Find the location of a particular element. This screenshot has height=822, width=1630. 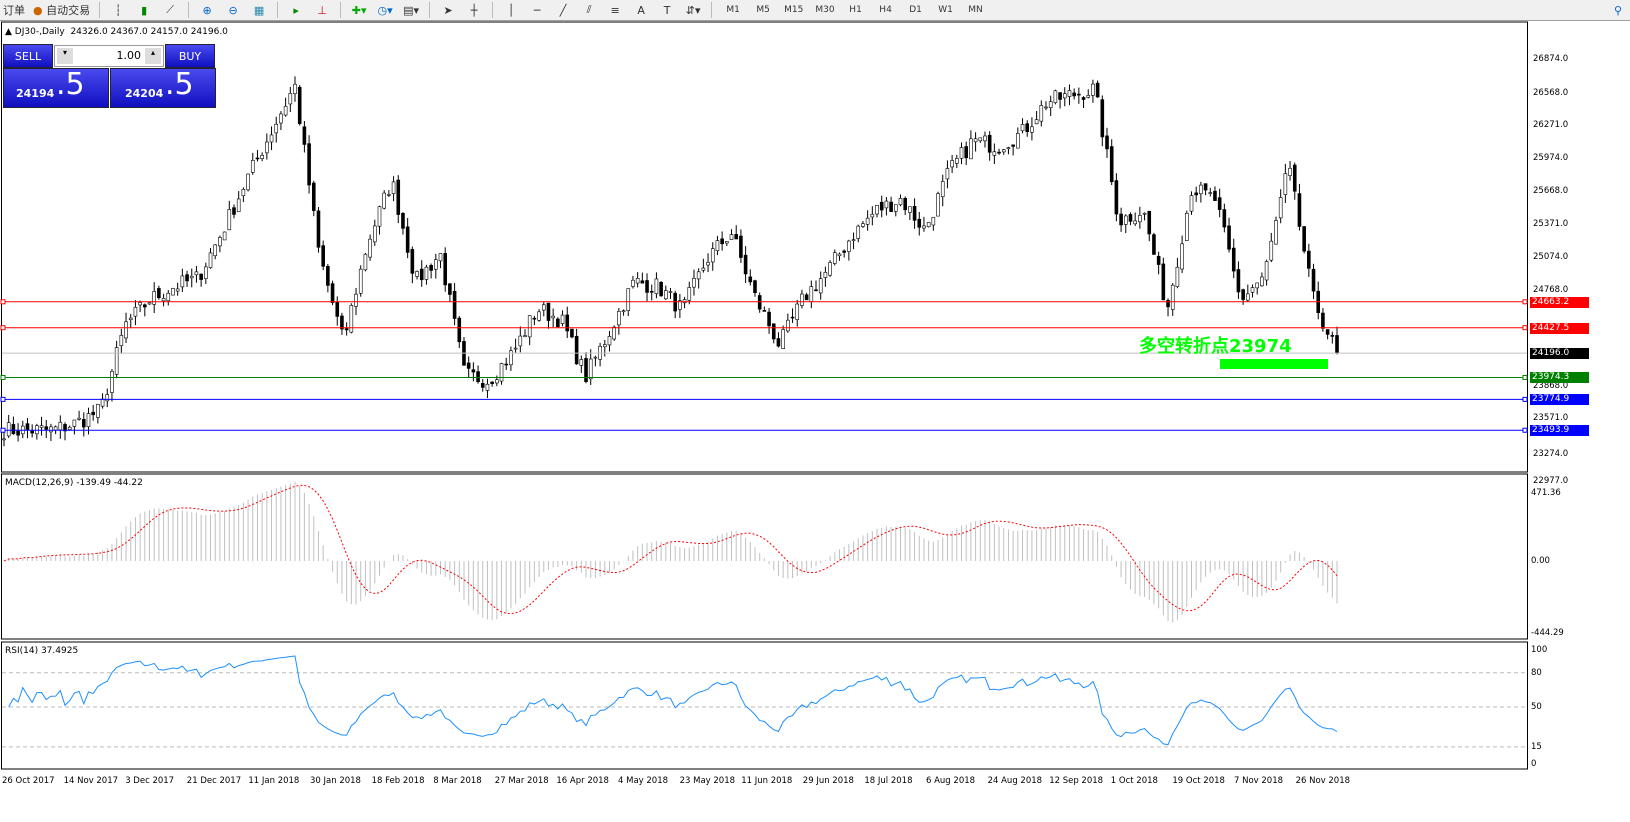

fibonacci-icon: ≡ is located at coordinates (615, 10).